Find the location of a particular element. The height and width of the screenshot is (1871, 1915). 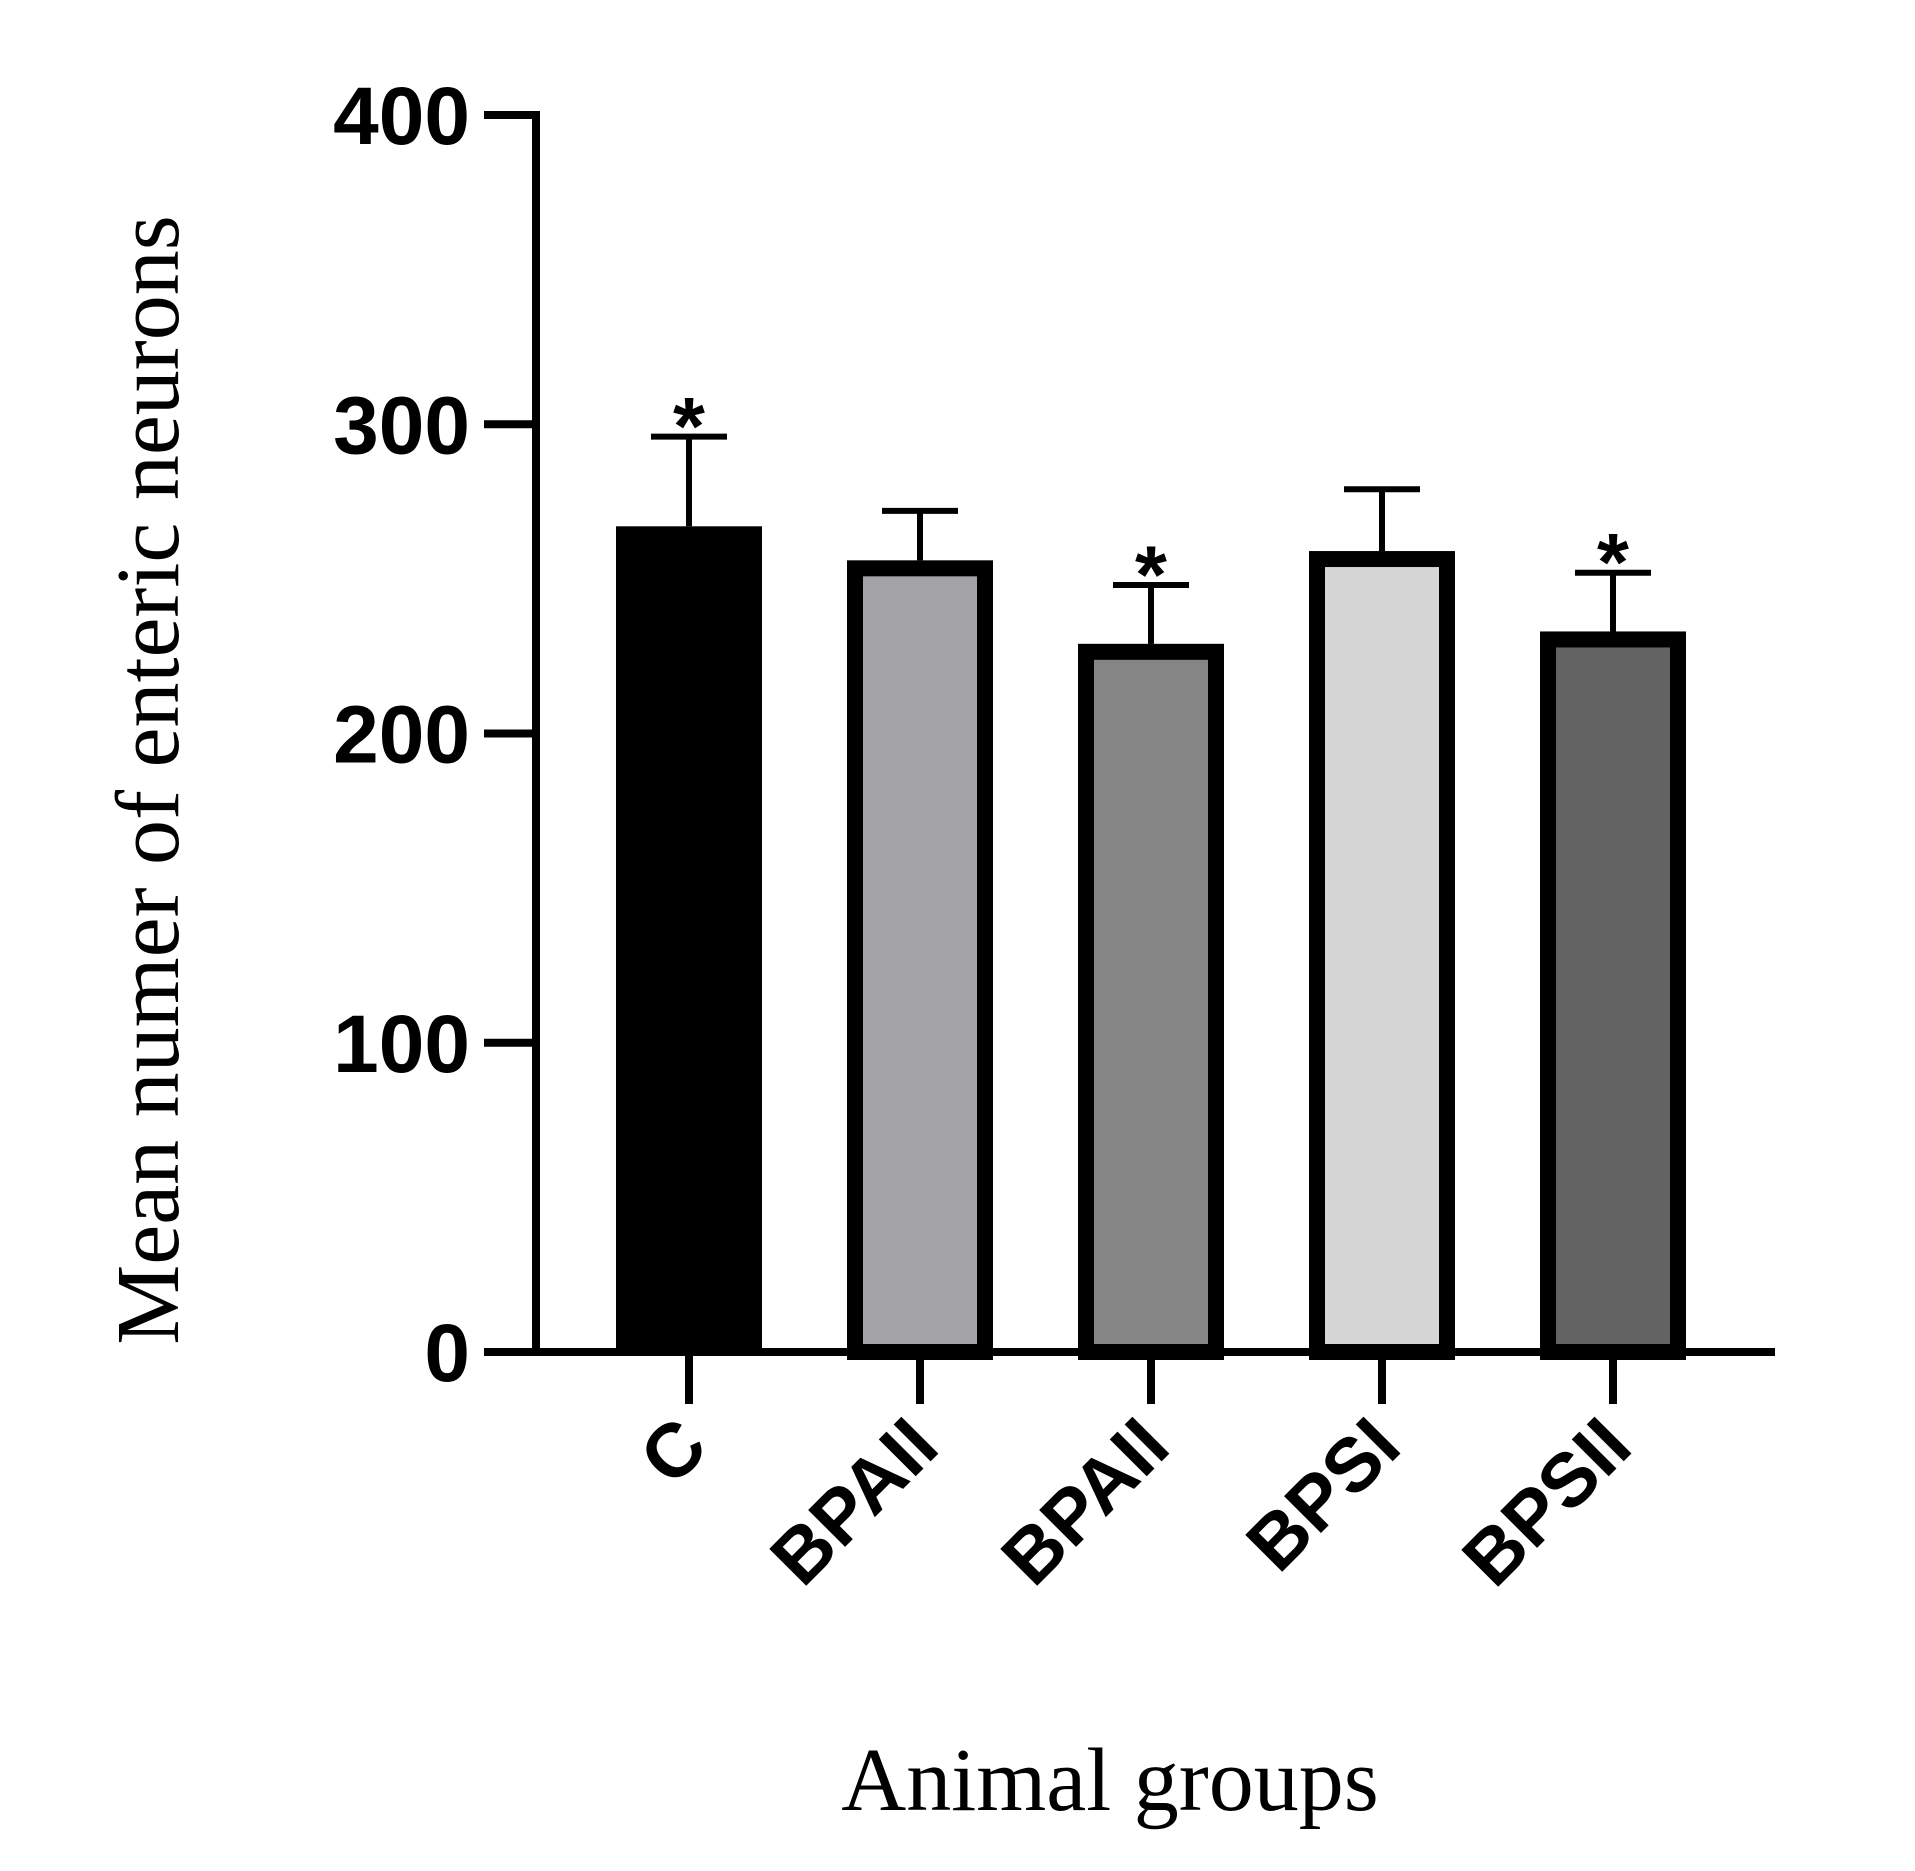

x-tick-label: BPSII is located at coordinates (1547, 1502).